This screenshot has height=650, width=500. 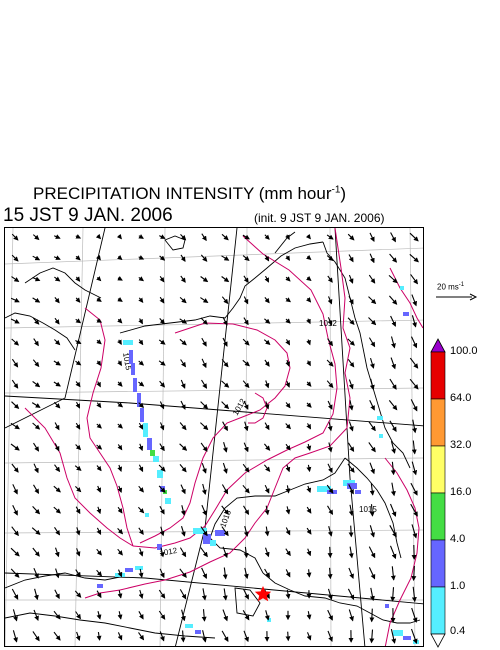 I want to click on chart-title: PRECIPITATION INTENSITY (mm hour-1), so click(x=190, y=193).